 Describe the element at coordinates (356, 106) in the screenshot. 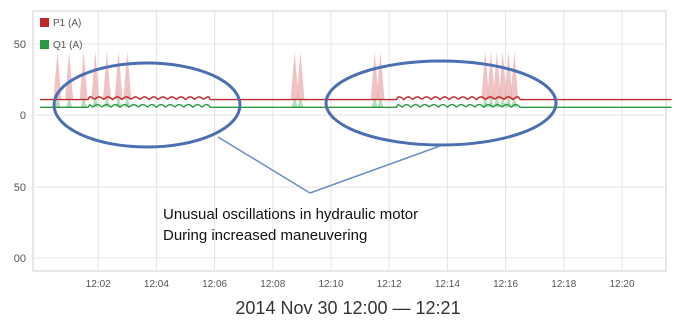

I see `series-line-q1` at that location.